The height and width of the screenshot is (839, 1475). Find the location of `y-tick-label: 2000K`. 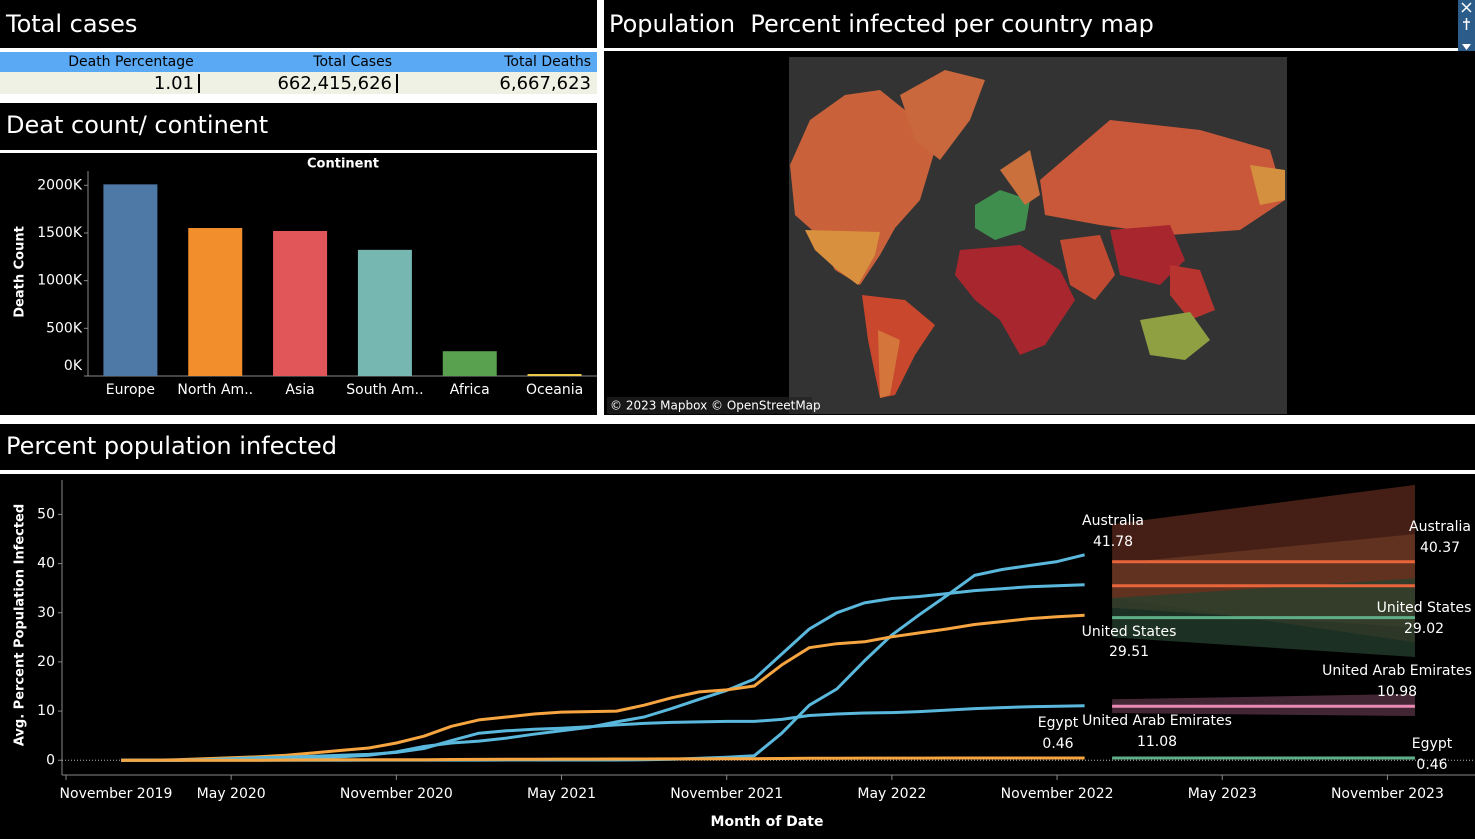

y-tick-label: 2000K is located at coordinates (60, 185).